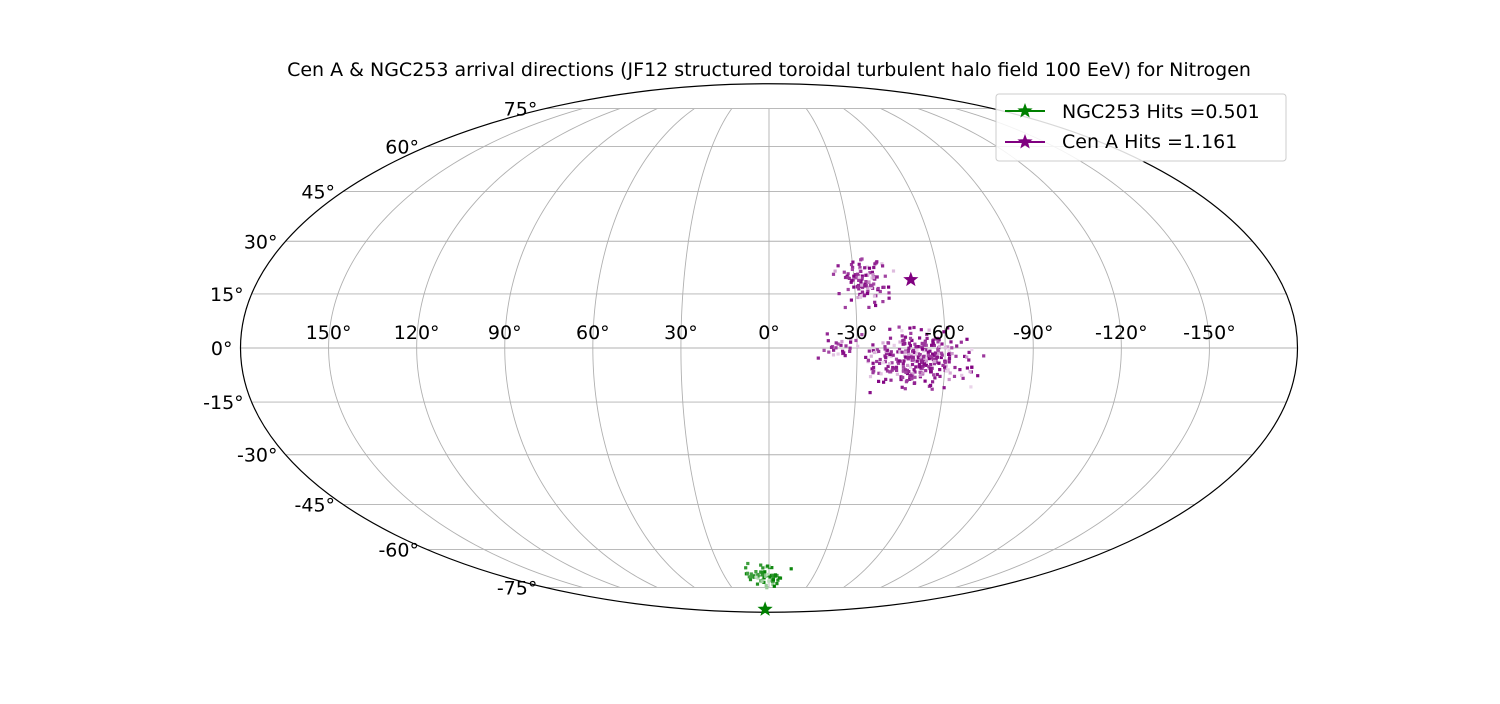  I want to click on lat-tick-label: -60°, so click(398, 550).